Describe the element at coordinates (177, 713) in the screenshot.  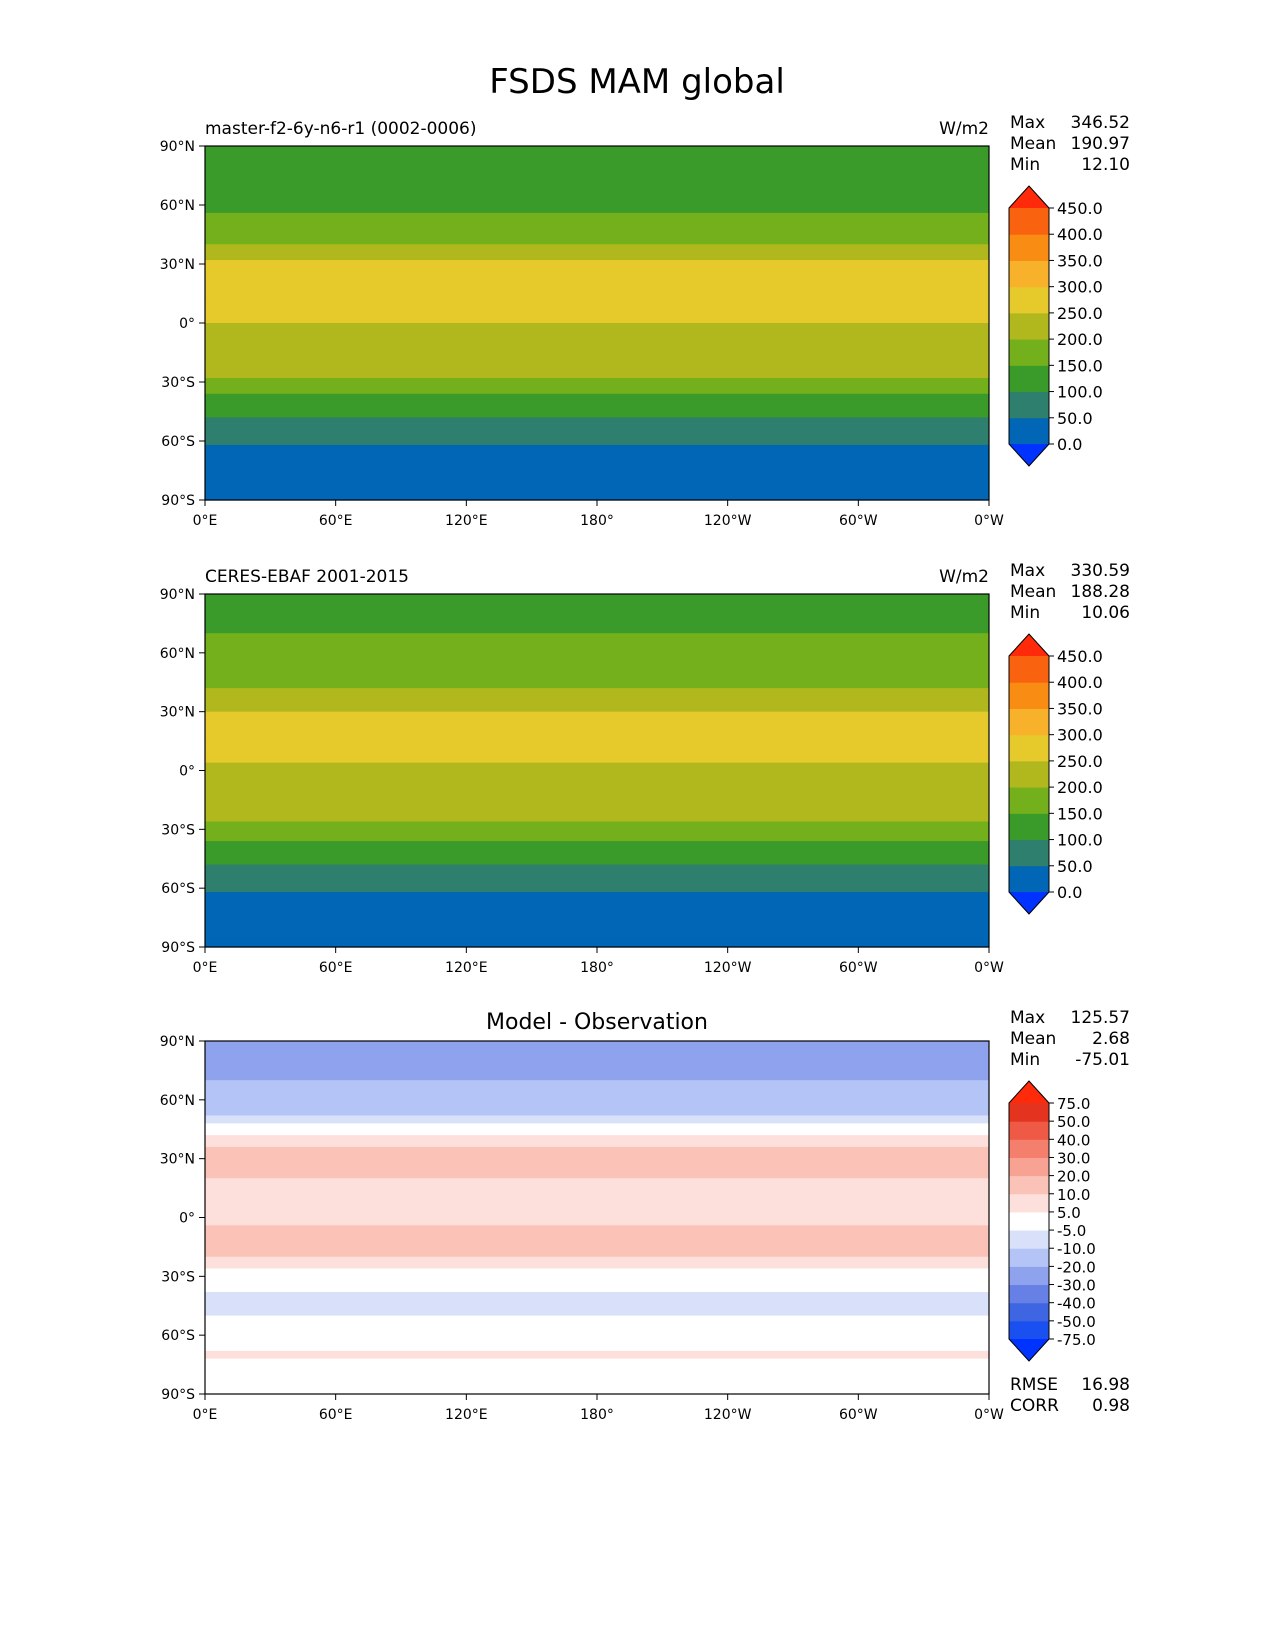
I see `y-tick-label: 30°N` at that location.